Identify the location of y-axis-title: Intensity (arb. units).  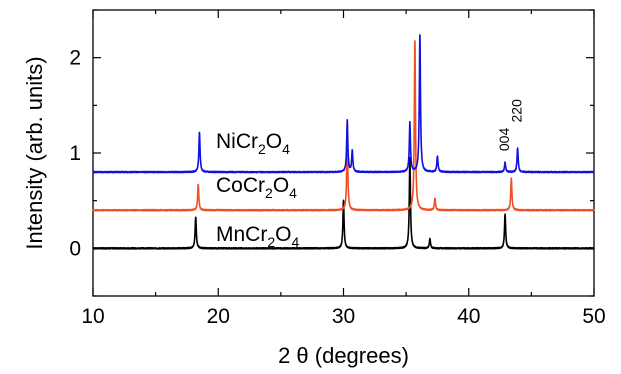
(34, 152).